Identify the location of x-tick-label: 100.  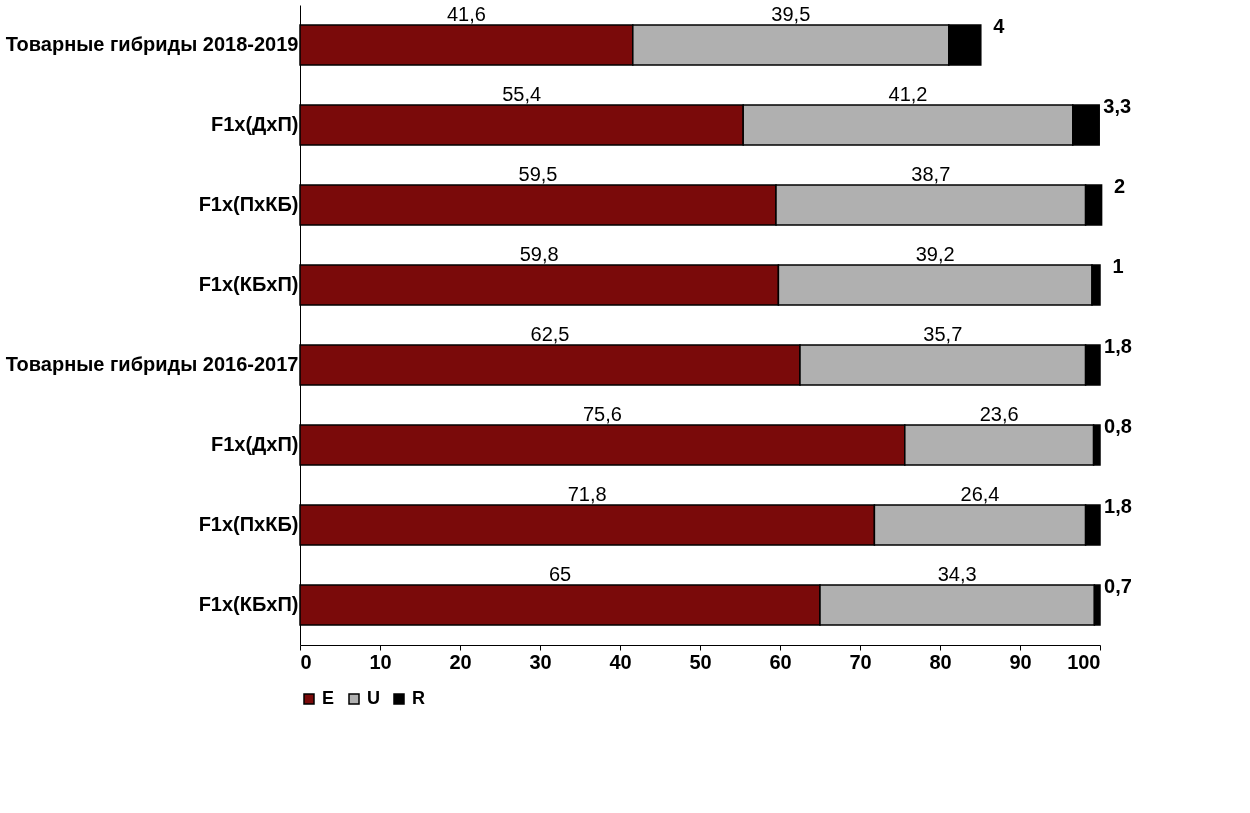
(1084, 661).